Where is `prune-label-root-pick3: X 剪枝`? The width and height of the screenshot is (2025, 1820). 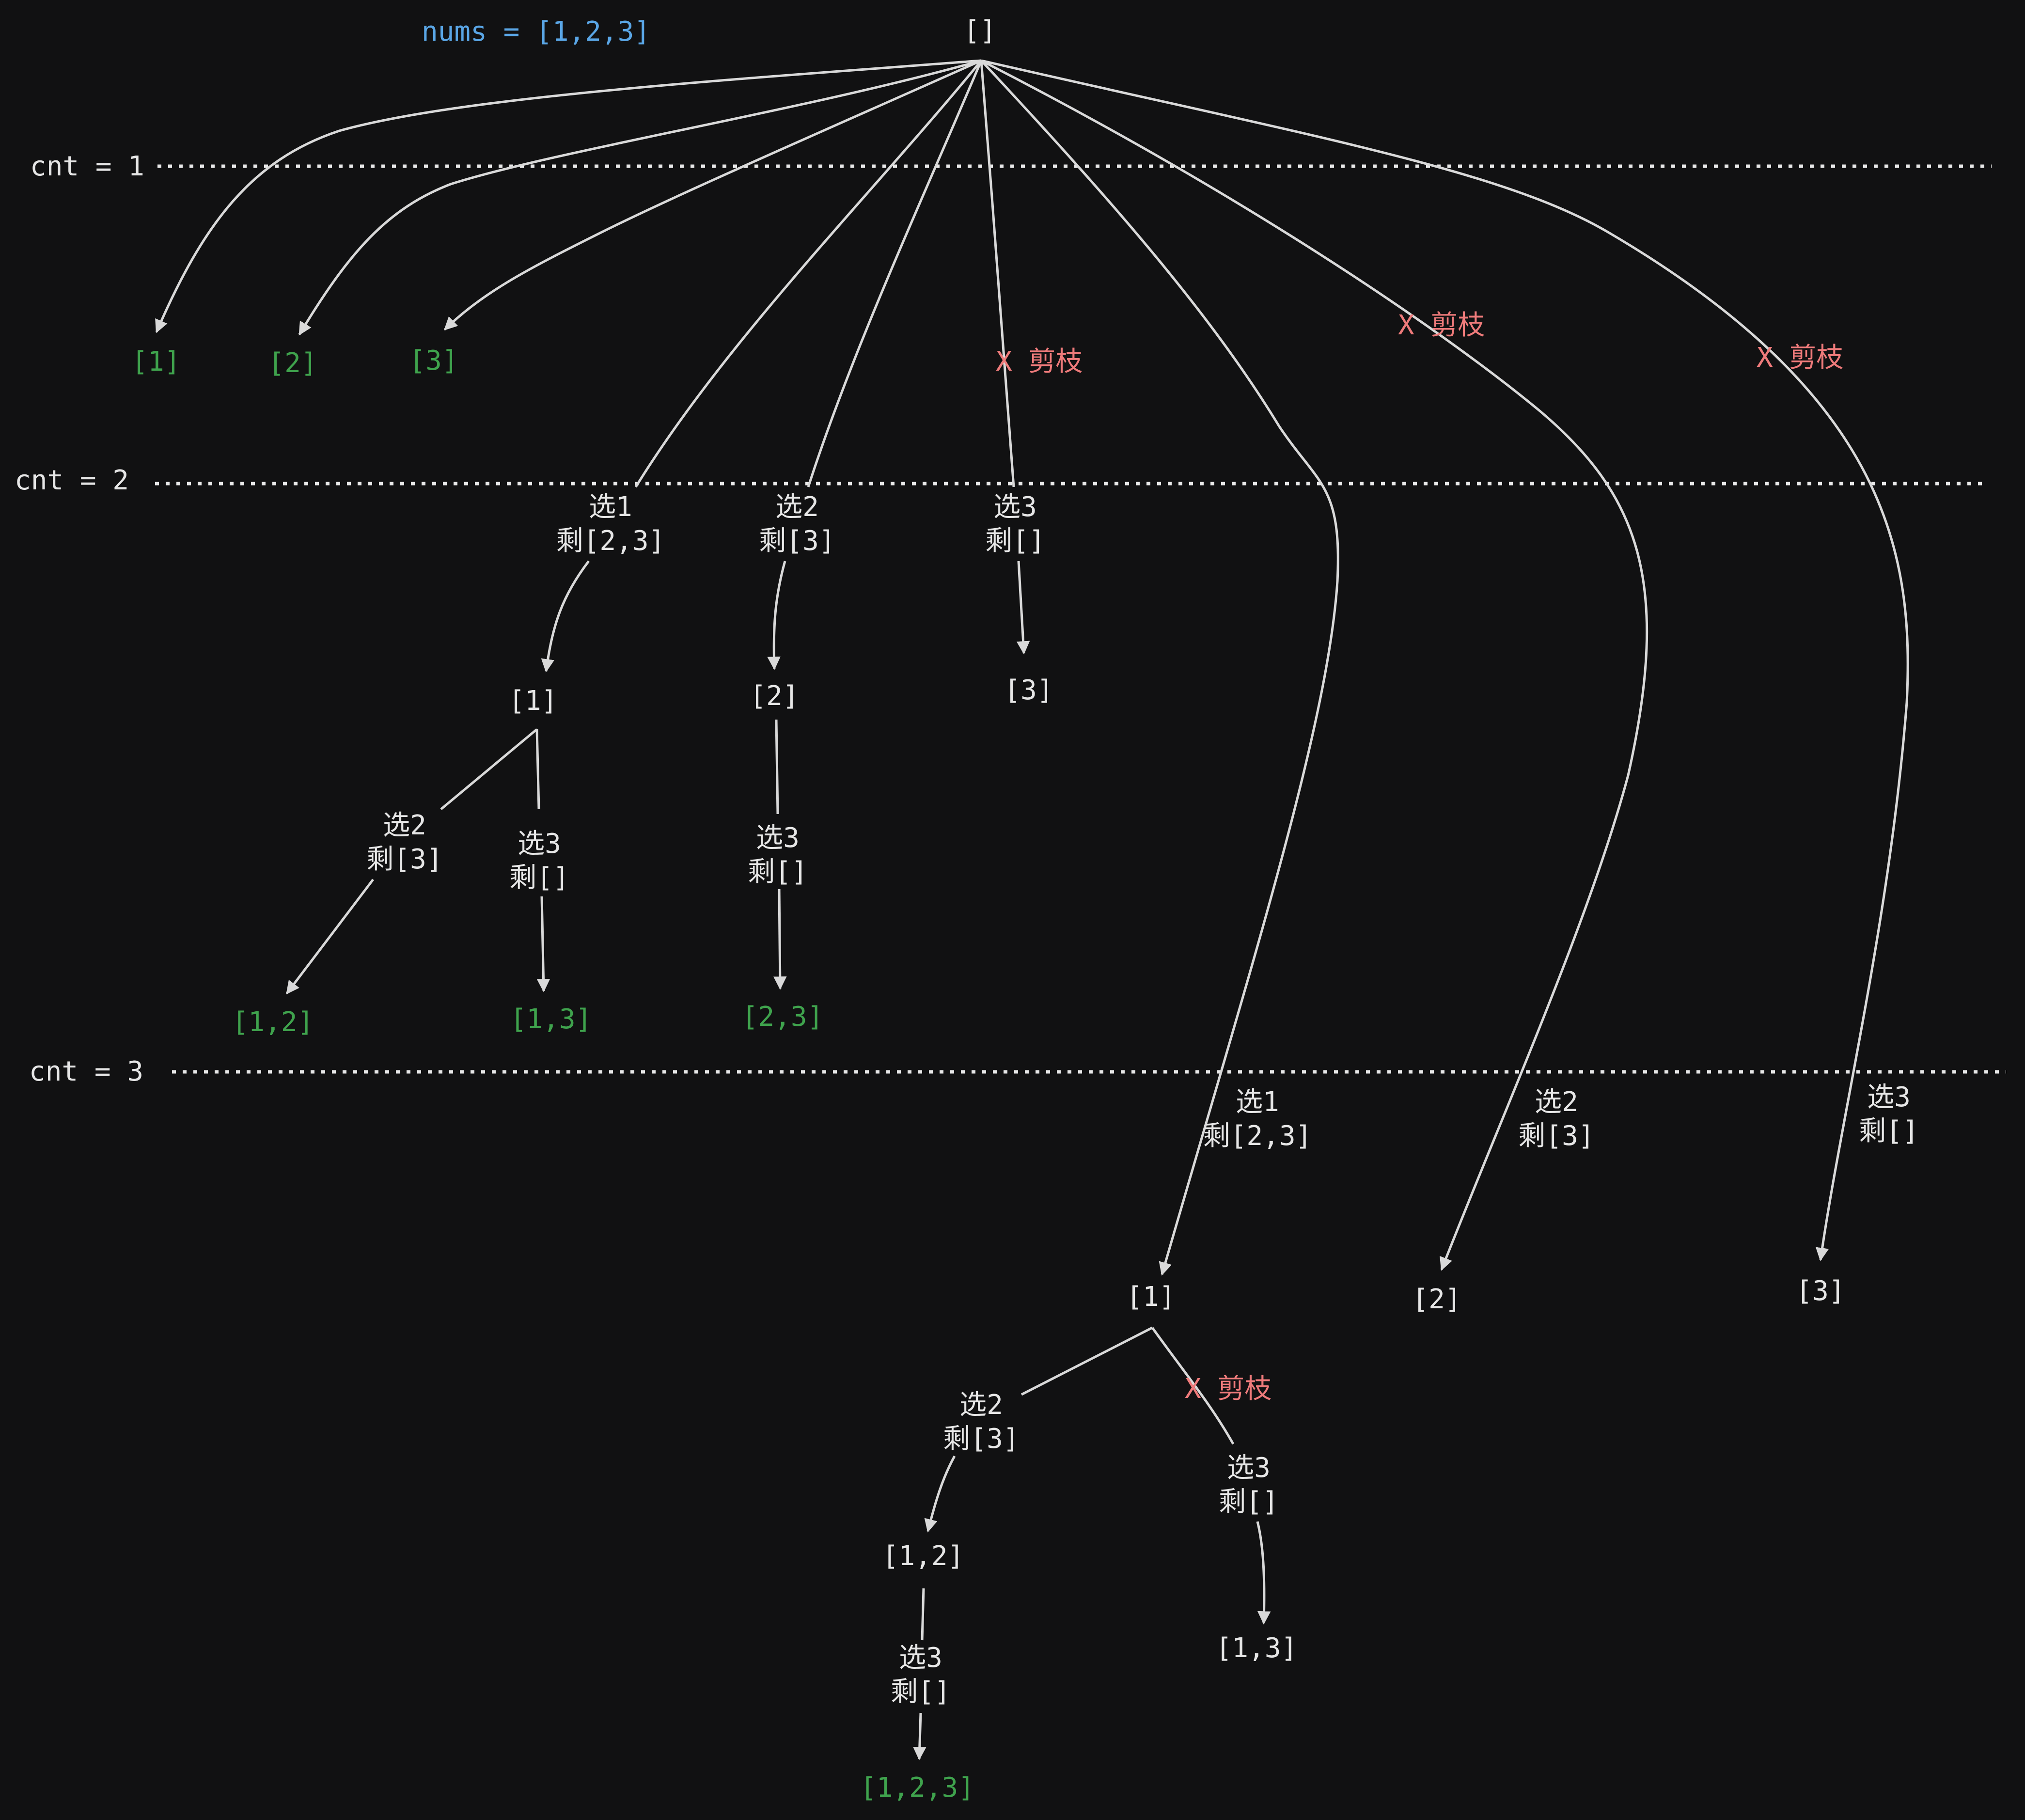 prune-label-root-pick3: X 剪枝 is located at coordinates (1039, 362).